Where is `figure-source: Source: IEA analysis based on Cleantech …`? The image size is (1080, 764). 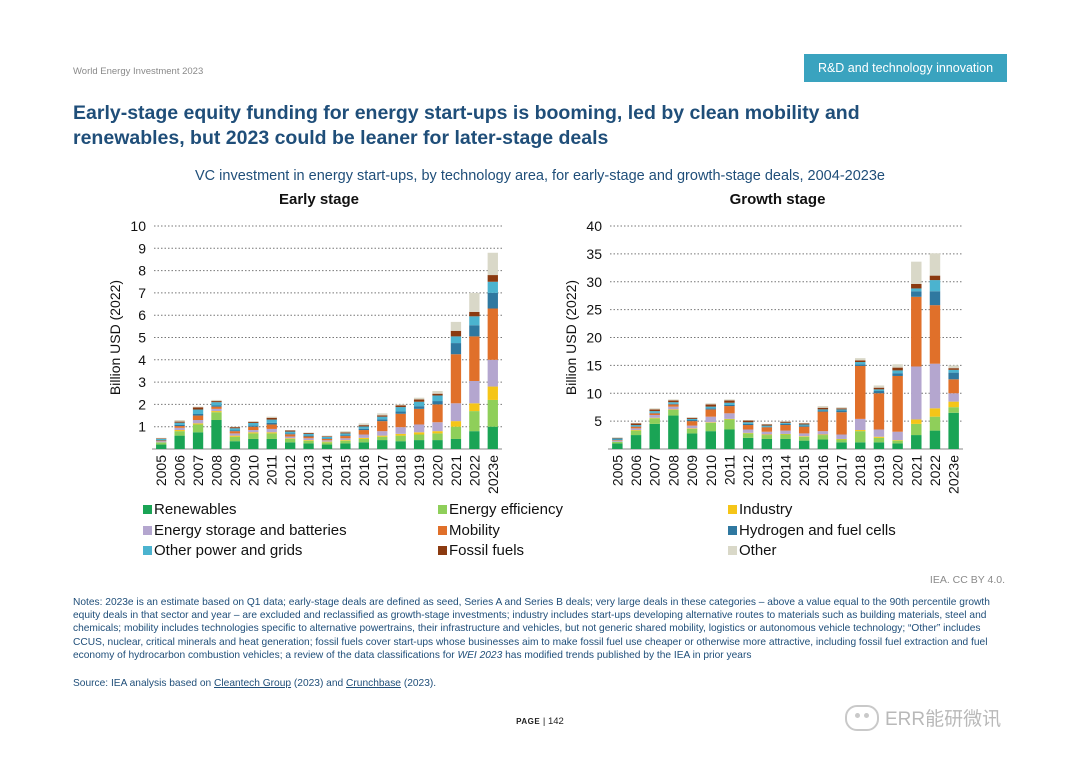 figure-source: Source: IEA analysis based on Cleantech … is located at coordinates (254, 683).